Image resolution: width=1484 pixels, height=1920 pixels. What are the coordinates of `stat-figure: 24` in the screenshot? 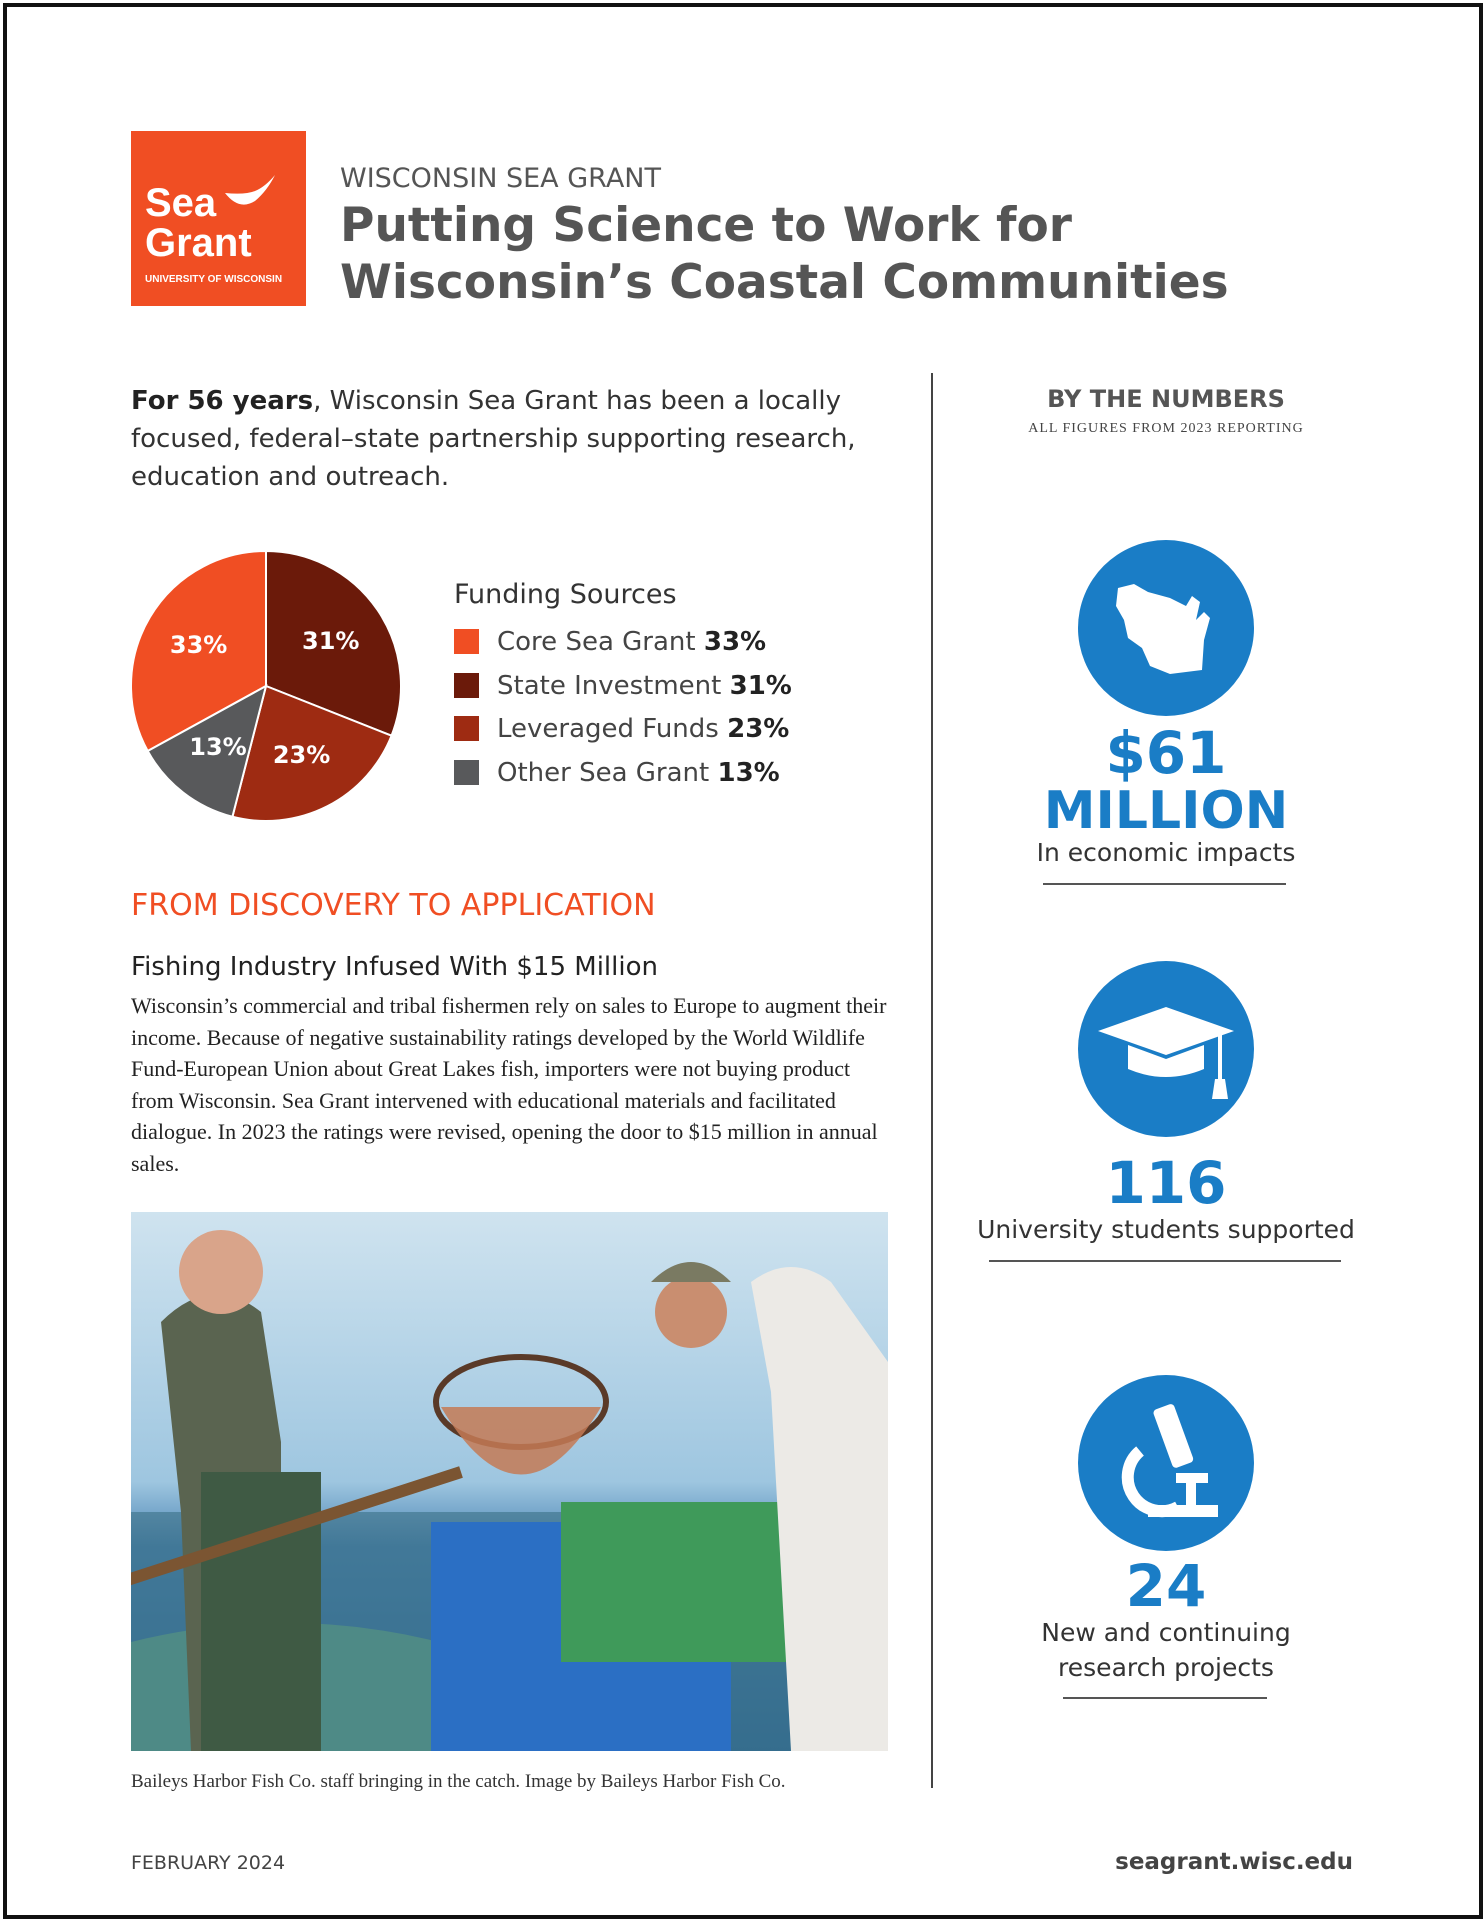 It's located at (1166, 1586).